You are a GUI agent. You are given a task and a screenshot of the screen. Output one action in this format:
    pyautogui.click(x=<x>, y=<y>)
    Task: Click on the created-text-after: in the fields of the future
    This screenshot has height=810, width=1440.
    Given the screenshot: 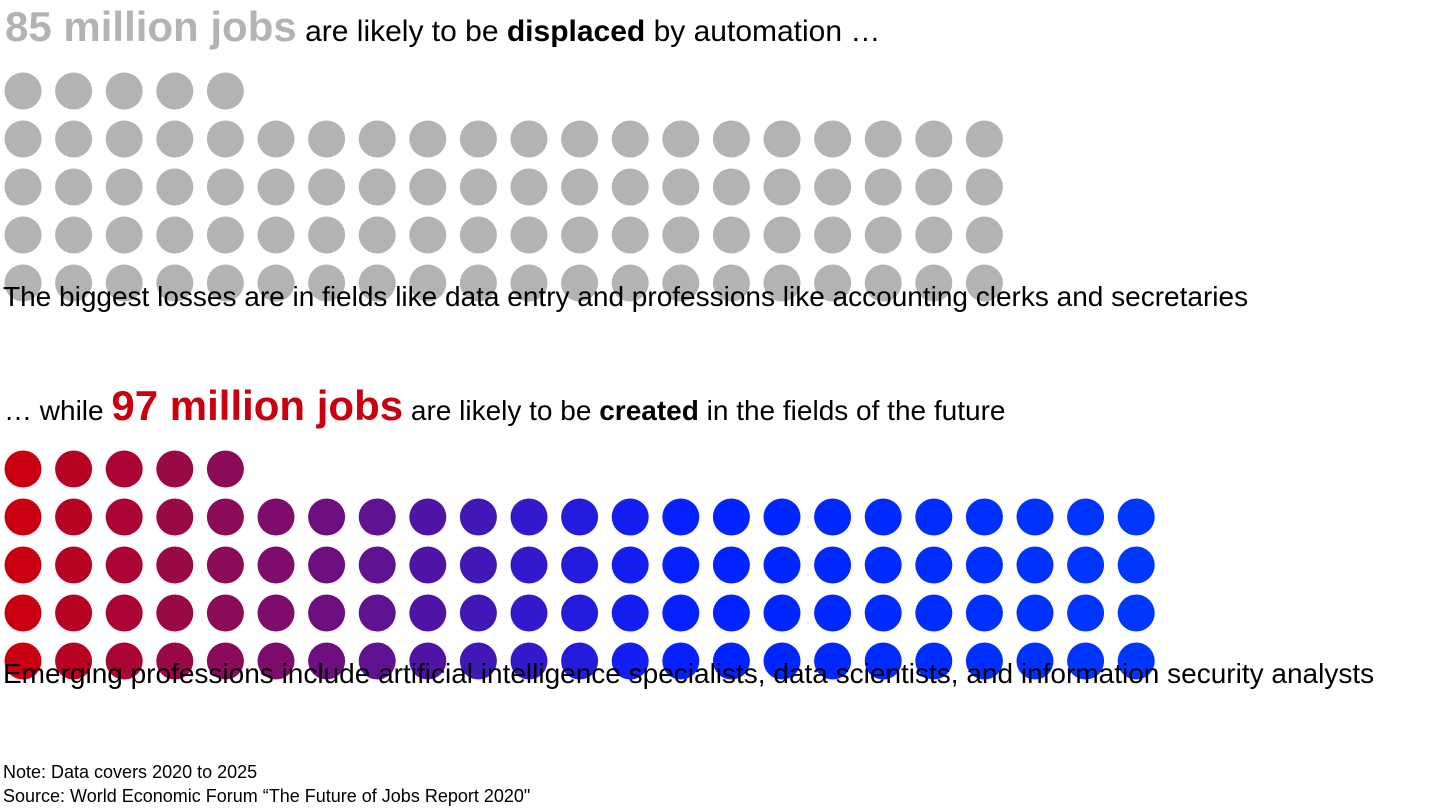 What is the action you would take?
    pyautogui.click(x=856, y=410)
    